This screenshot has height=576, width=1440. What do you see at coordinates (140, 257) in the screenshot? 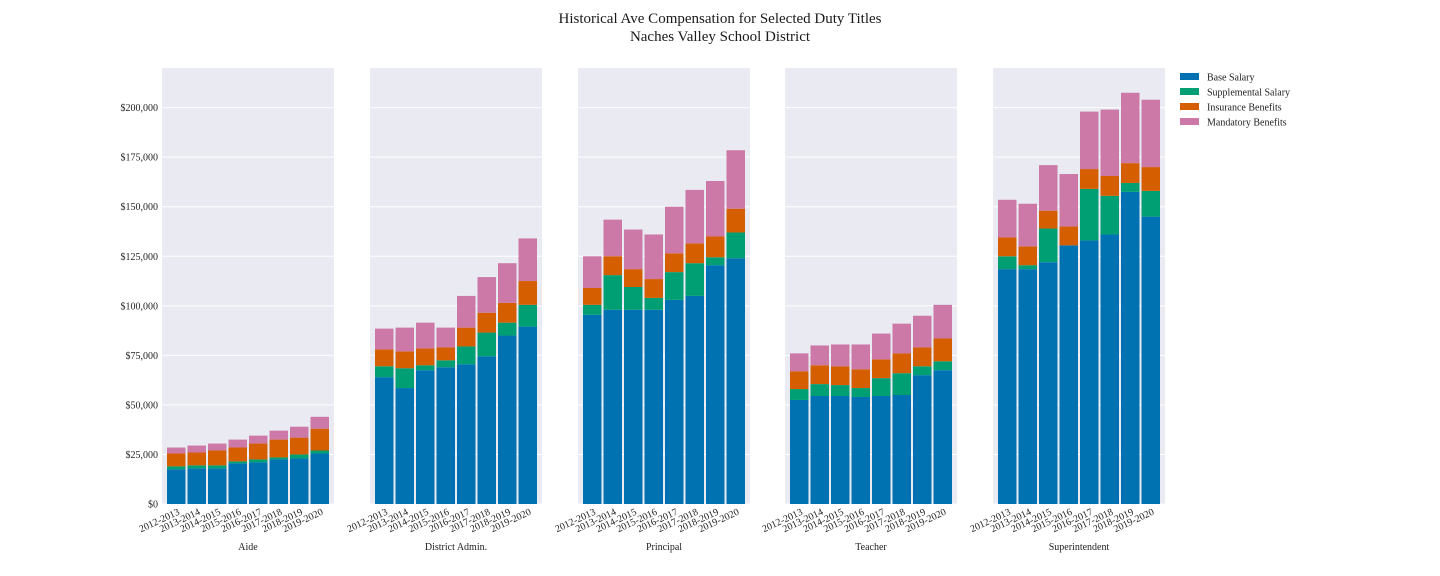
I see `y-tick-label: $125,000` at bounding box center [140, 257].